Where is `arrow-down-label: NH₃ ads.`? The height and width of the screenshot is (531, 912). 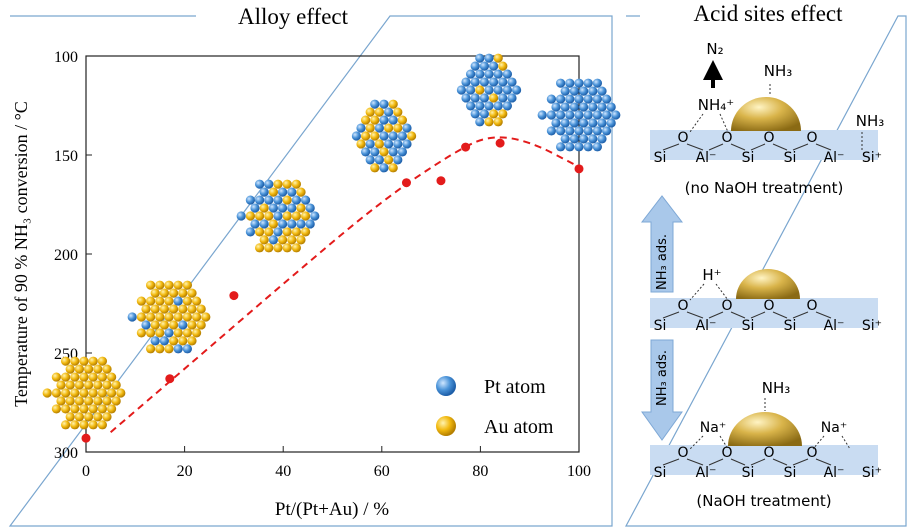 arrow-down-label: NH₃ ads. is located at coordinates (662, 378).